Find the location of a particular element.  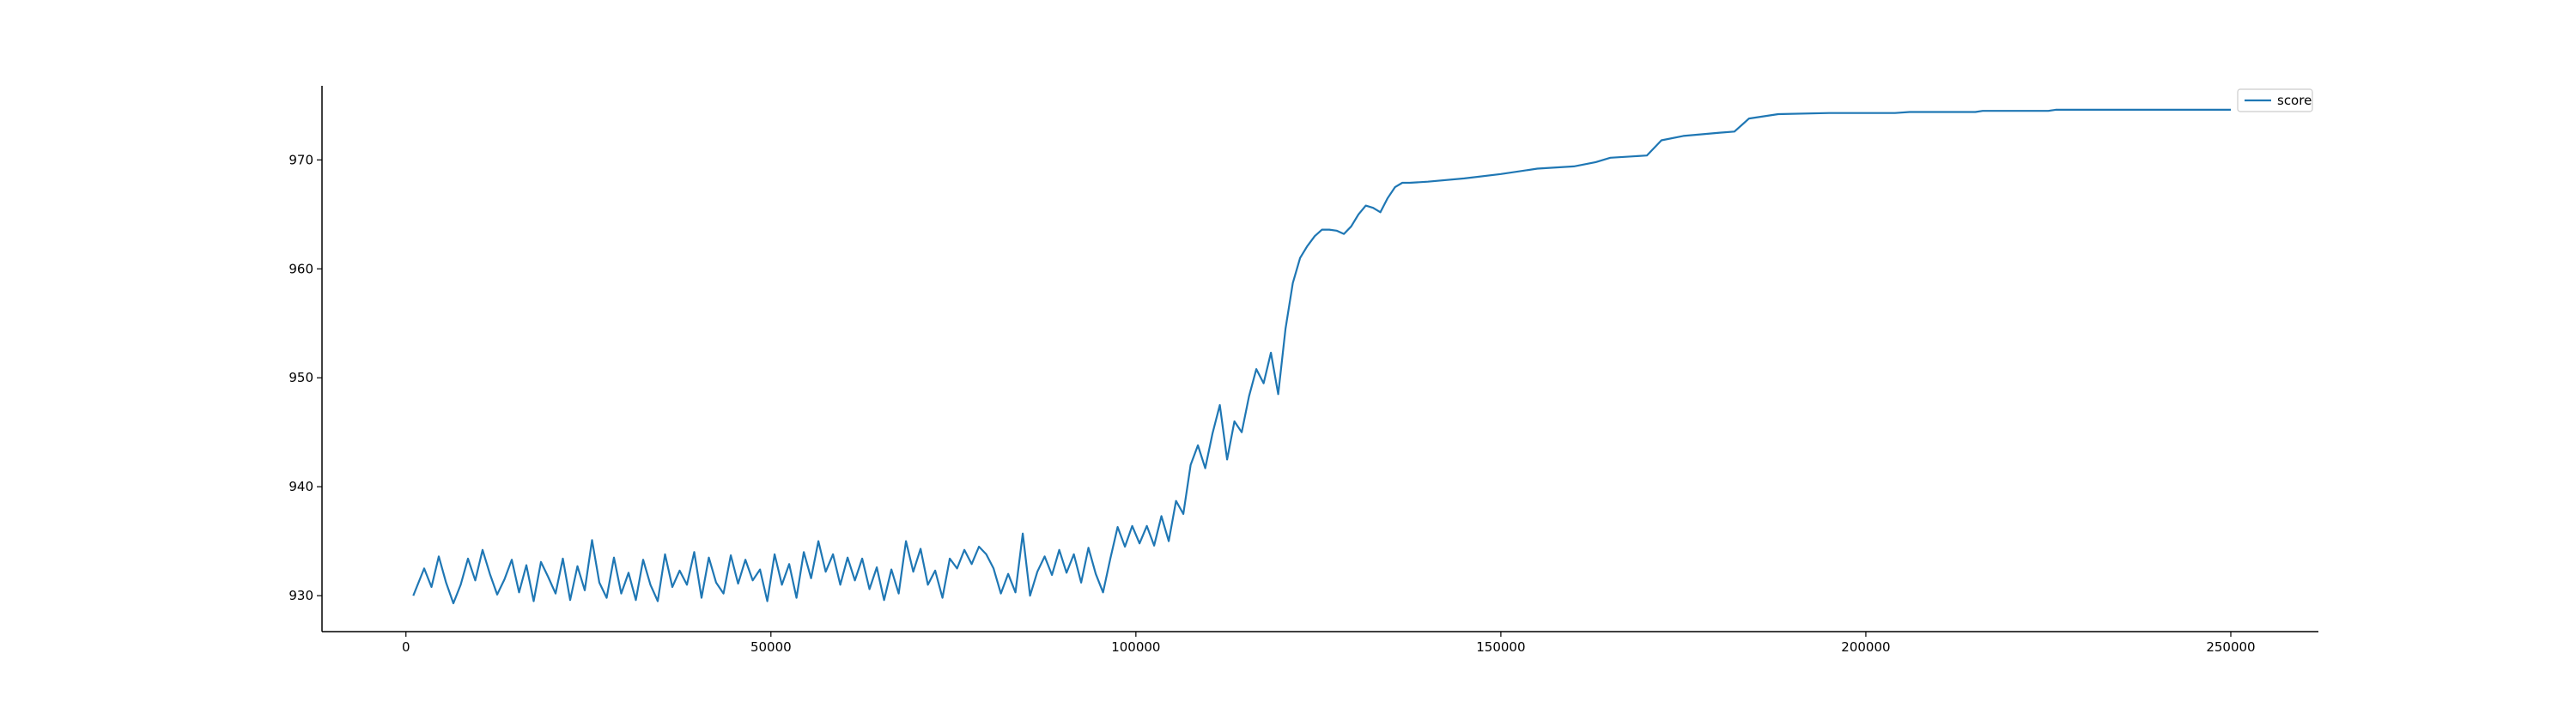

y-tick-label: 940 is located at coordinates (301, 487).